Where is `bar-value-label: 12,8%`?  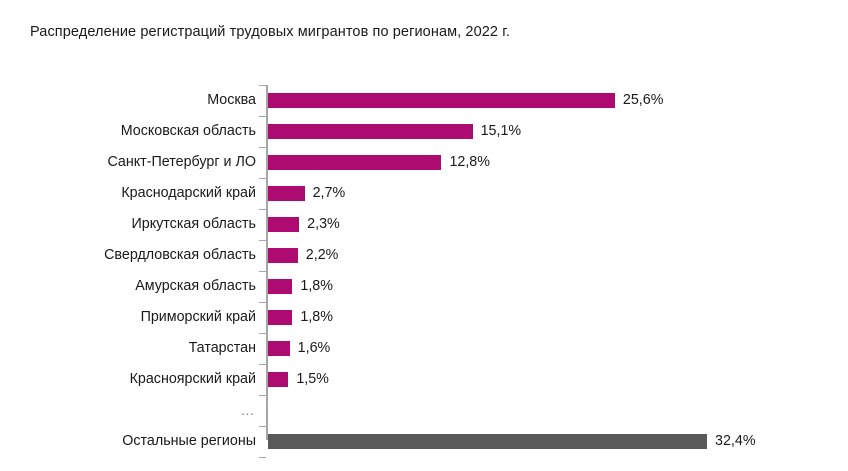 bar-value-label: 12,8% is located at coordinates (469, 162).